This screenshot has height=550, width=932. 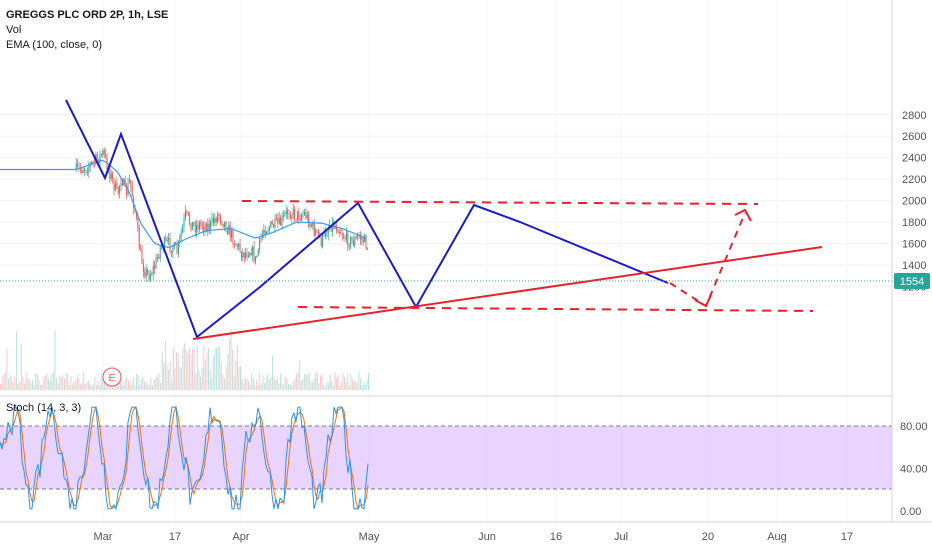 I want to click on time-tick-label: 17, so click(x=847, y=537).